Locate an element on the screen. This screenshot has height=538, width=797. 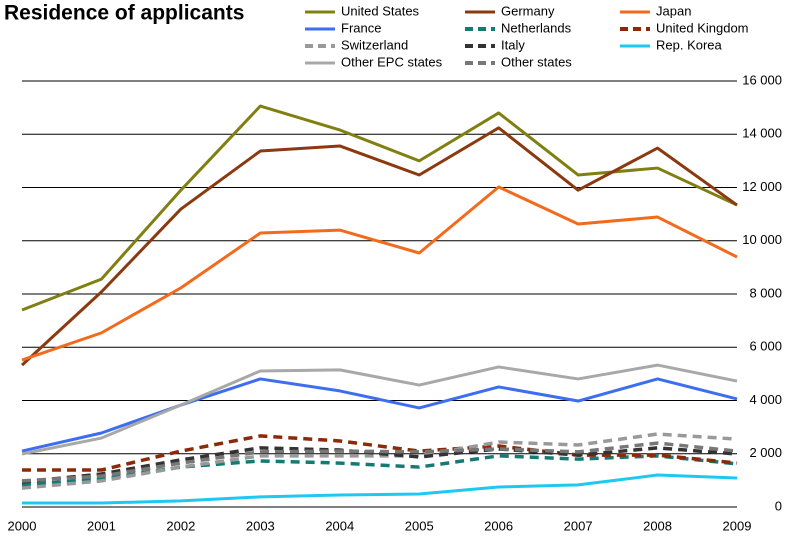
x-tick-label: 2006 is located at coordinates (498, 525).